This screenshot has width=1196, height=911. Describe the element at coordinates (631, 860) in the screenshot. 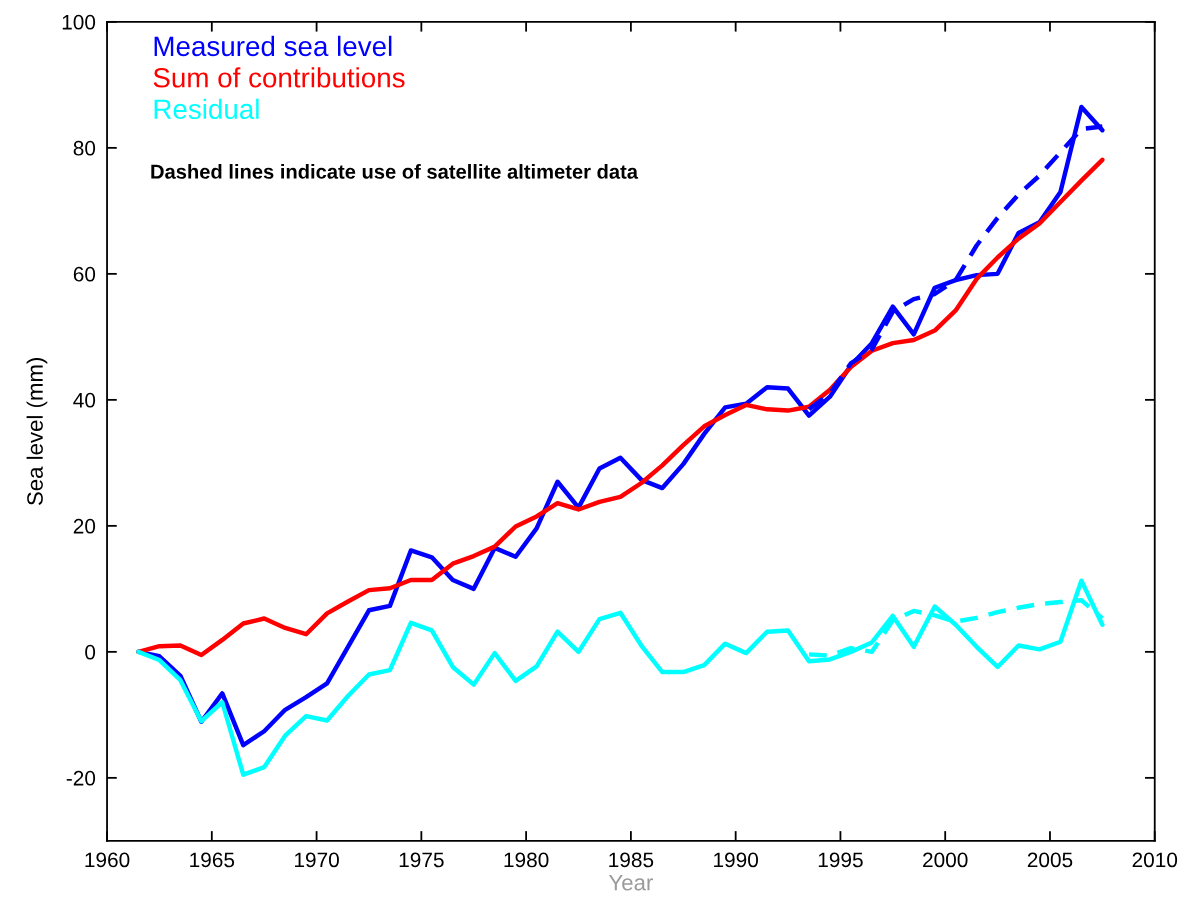

I see `x-tick-label: 1985` at that location.